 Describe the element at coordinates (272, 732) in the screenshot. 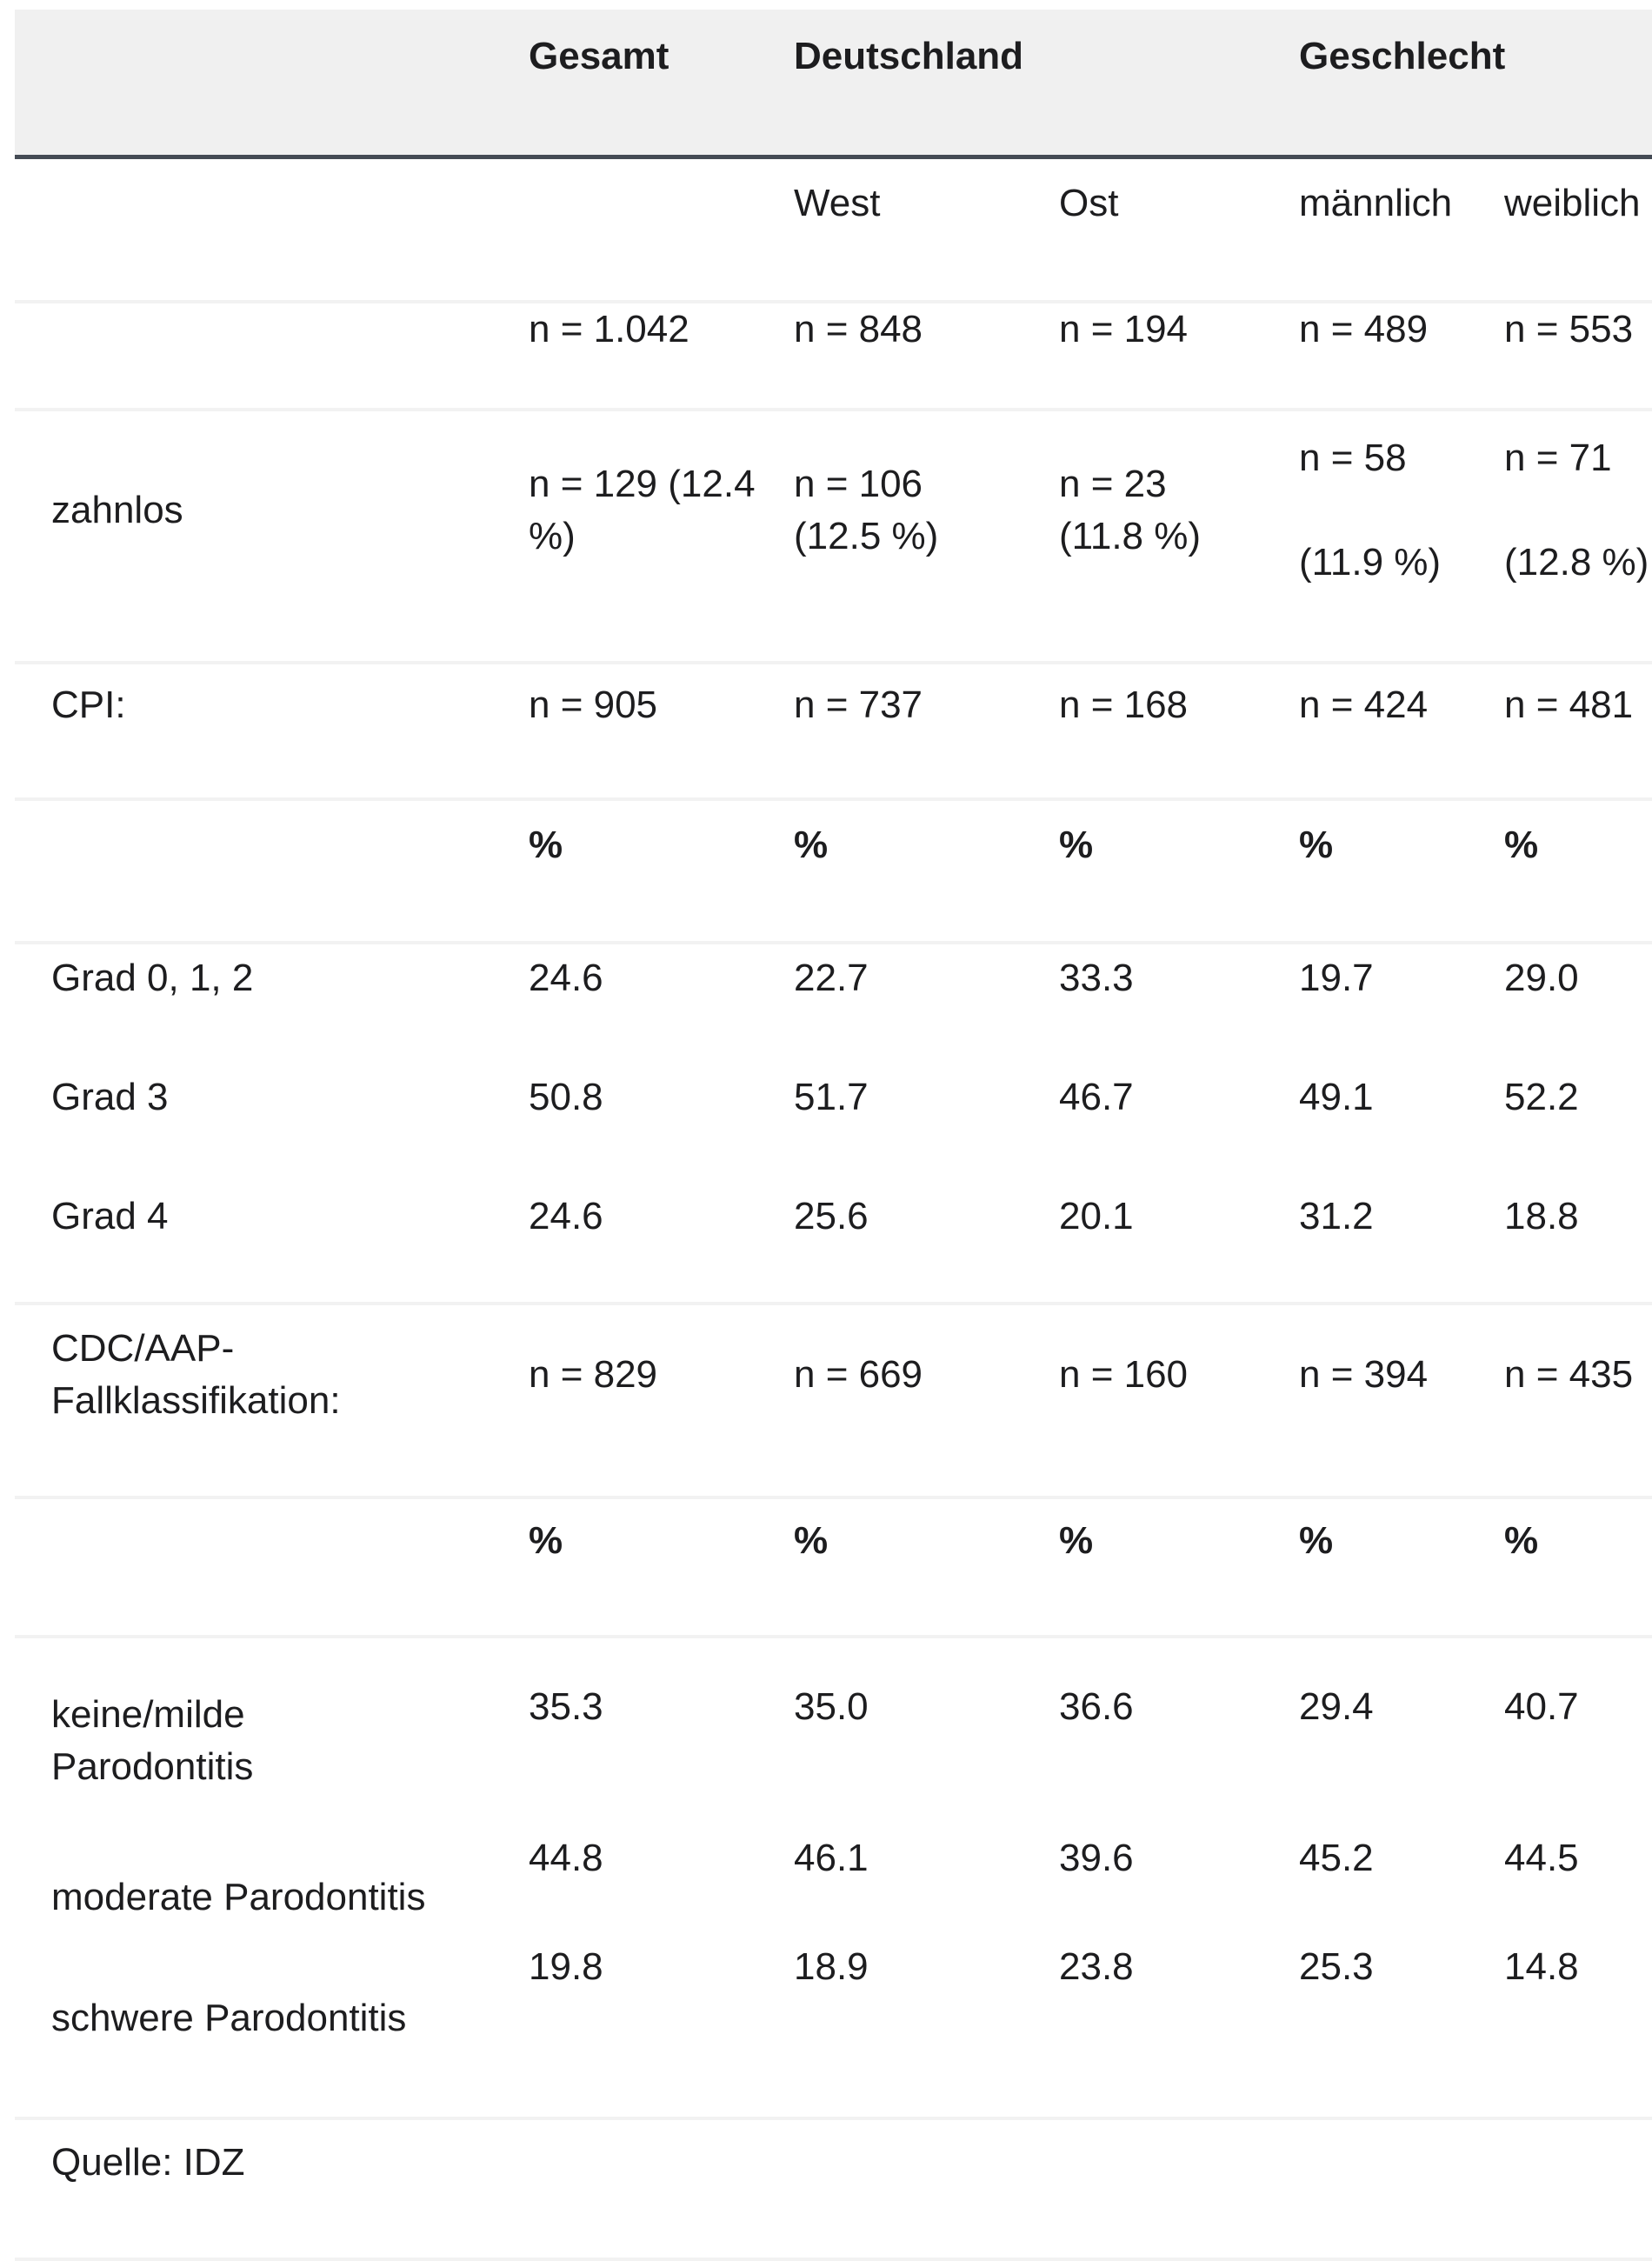

I see `row-label: CPI:` at that location.